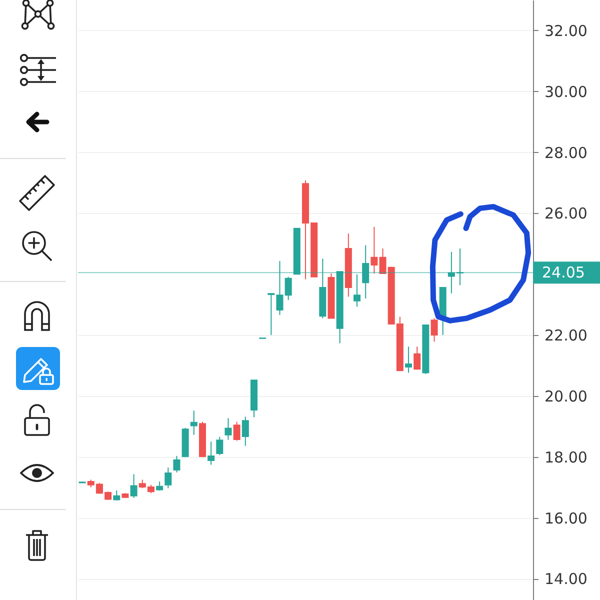 The width and height of the screenshot is (600, 600). What do you see at coordinates (566, 396) in the screenshot?
I see `y-tick-label: 20.00` at bounding box center [566, 396].